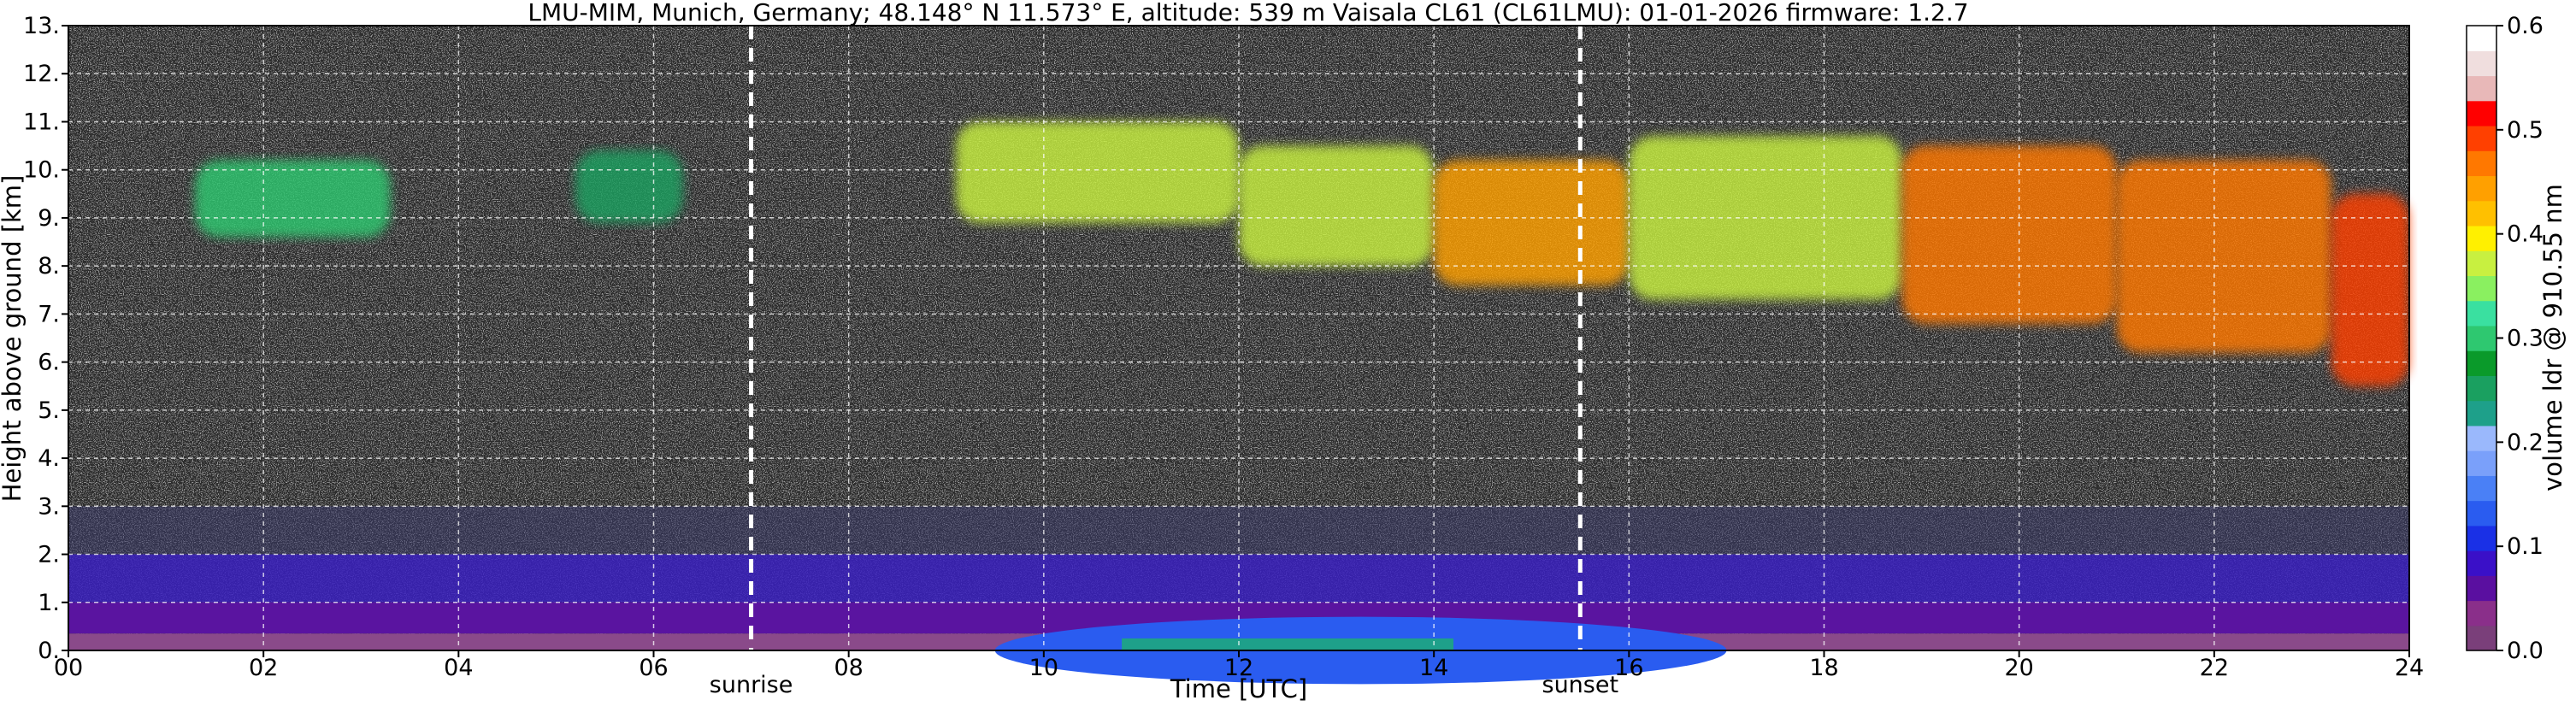 The image size is (2576, 706). I want to click on y-tick-label: 1., so click(49, 603).